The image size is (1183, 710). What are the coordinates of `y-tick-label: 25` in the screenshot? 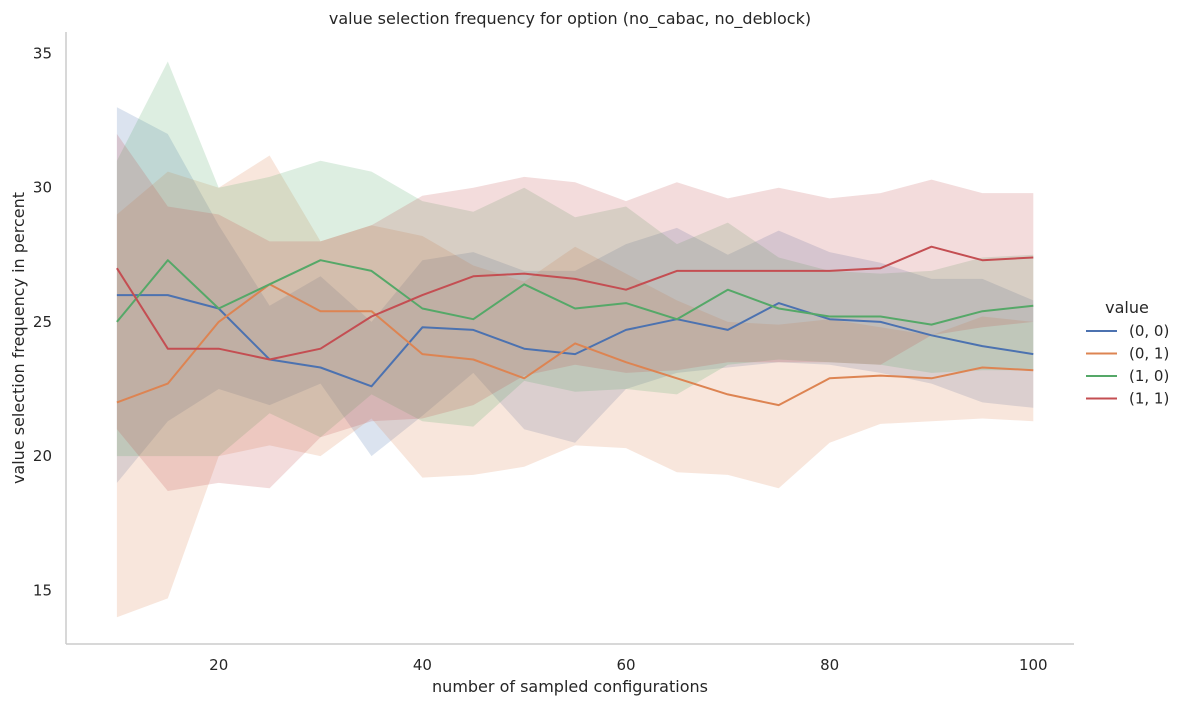 It's located at (42, 322).